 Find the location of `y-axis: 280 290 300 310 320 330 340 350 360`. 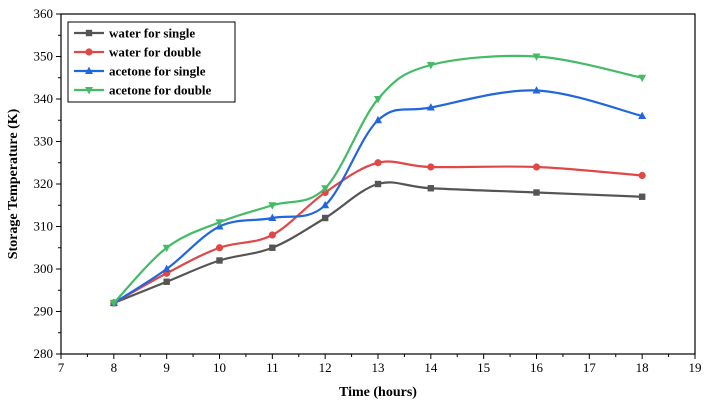

y-axis: 280 290 300 310 320 330 340 350 360 is located at coordinates (47, 183).